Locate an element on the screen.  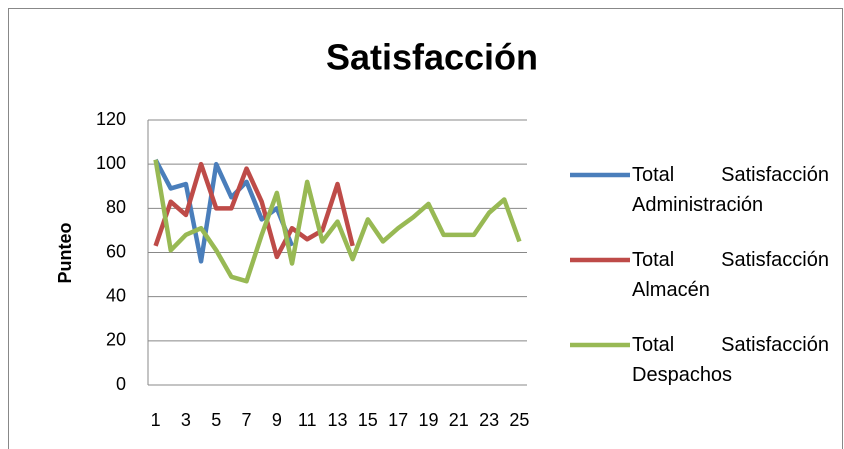
y-tick-label: 100 is located at coordinates (111, 163).